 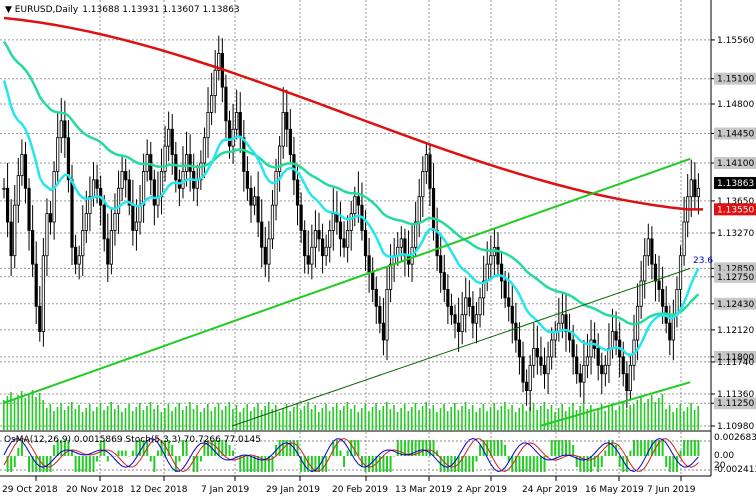 I want to click on header-dropdown-icon: ▼, so click(x=10, y=10).